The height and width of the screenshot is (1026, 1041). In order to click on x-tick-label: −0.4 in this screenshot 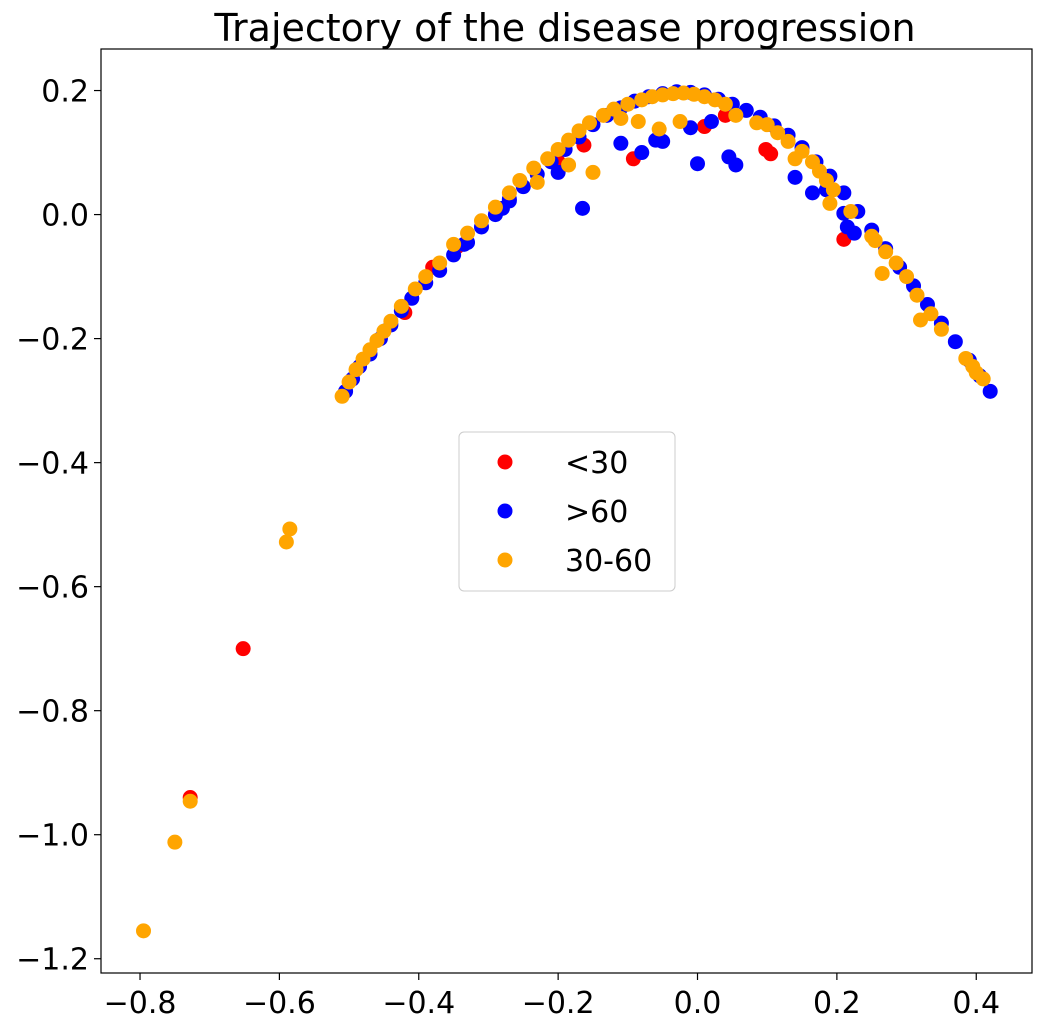, I will do `click(418, 1003)`.